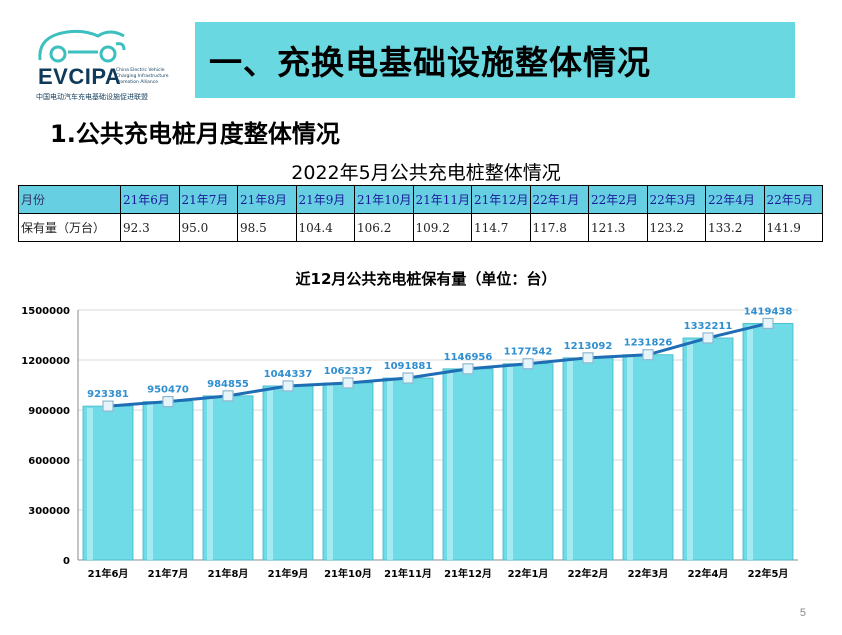 This screenshot has width=842, height=635. What do you see at coordinates (708, 326) in the screenshot?
I see `data-label: 1332211` at bounding box center [708, 326].